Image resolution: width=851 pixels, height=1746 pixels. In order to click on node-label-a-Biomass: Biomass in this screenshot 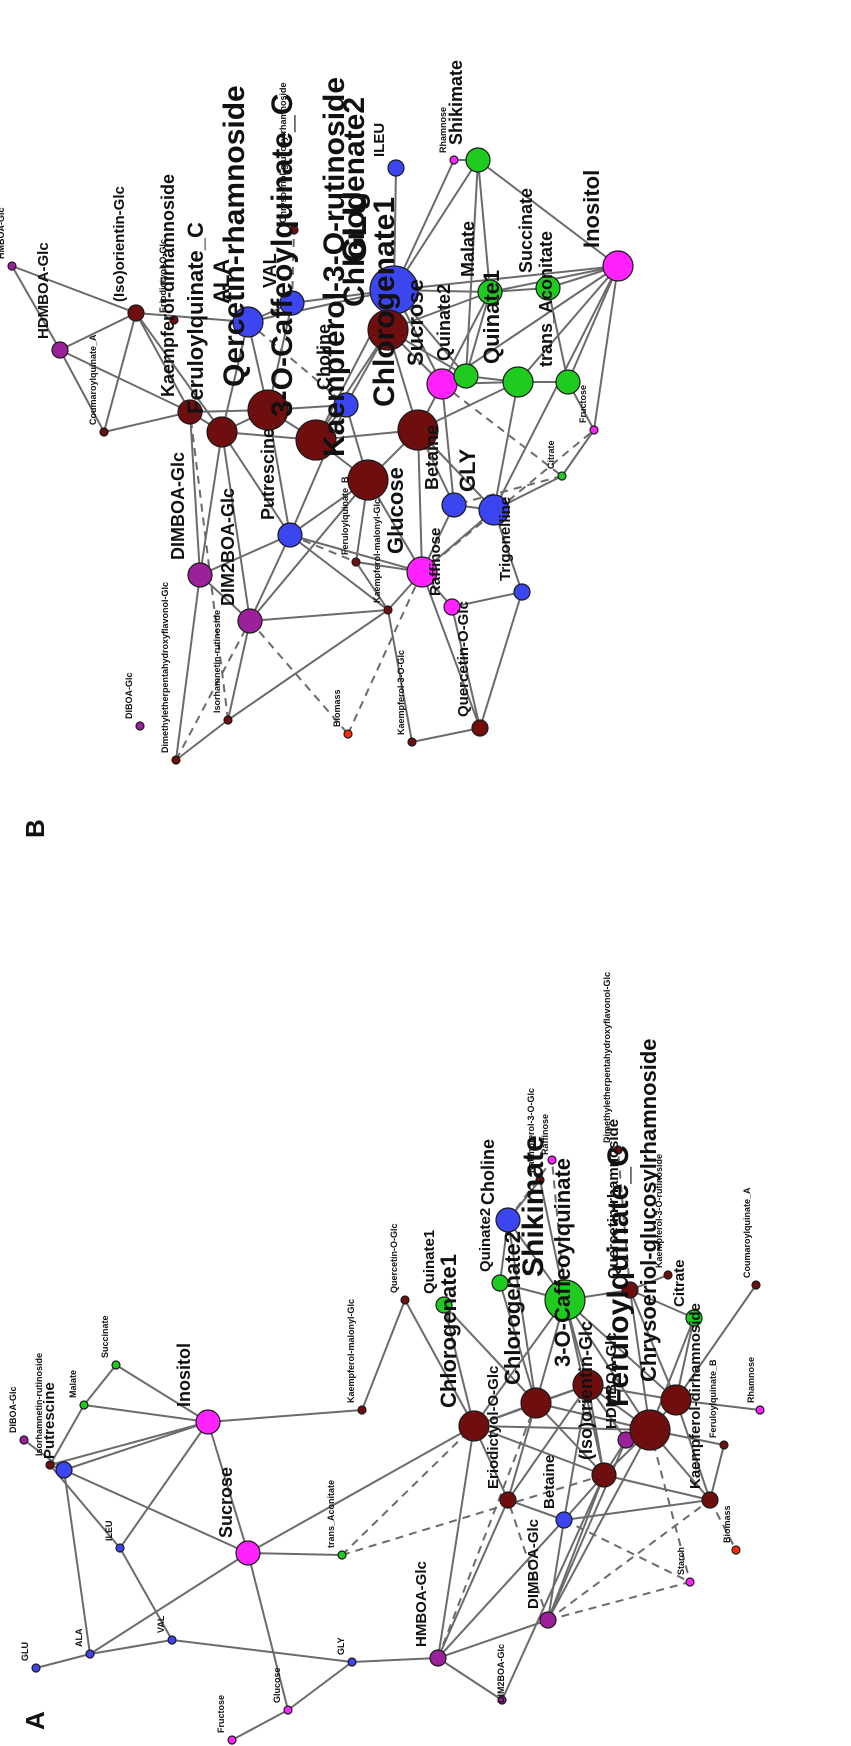, I will do `click(727, 1524)`.